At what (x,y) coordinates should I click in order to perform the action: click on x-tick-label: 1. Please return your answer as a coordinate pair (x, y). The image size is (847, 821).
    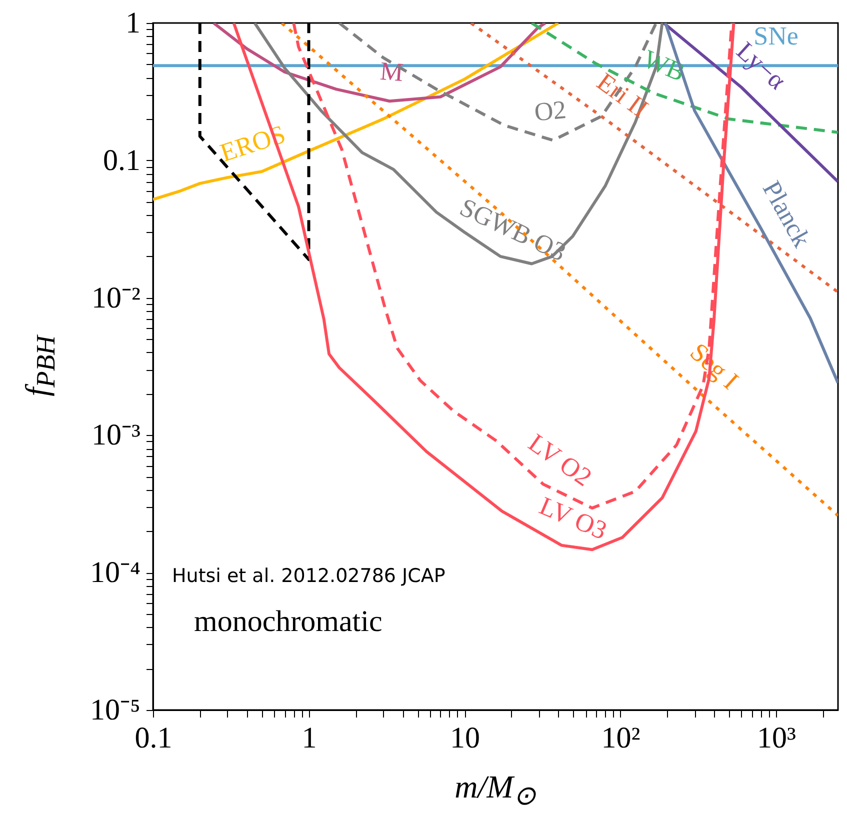
    Looking at the image, I should click on (309, 738).